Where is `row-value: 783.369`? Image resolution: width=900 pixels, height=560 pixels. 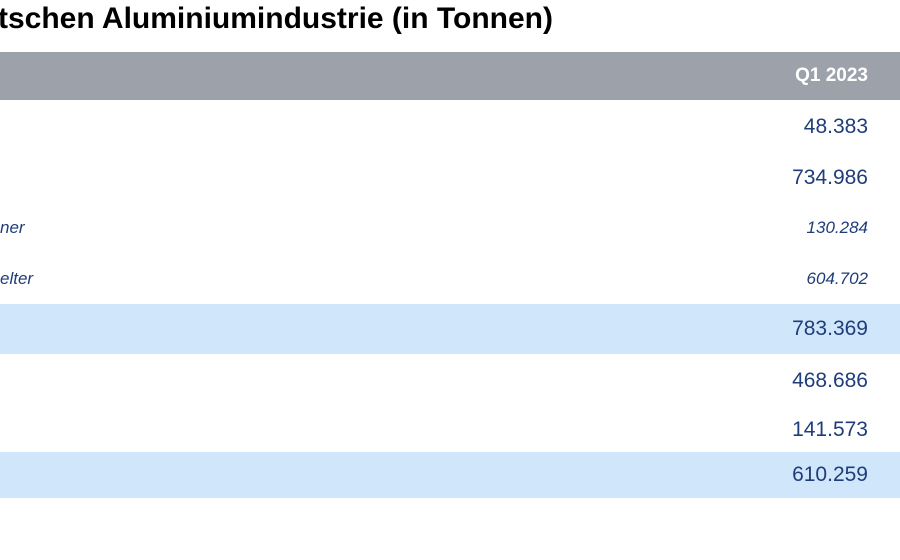 row-value: 783.369 is located at coordinates (830, 328).